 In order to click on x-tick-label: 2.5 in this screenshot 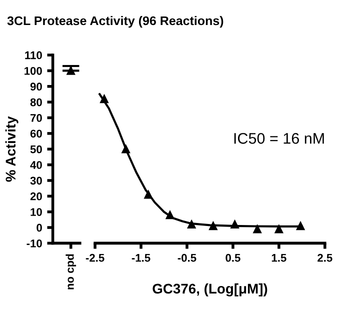, I will do `click(325, 258)`.